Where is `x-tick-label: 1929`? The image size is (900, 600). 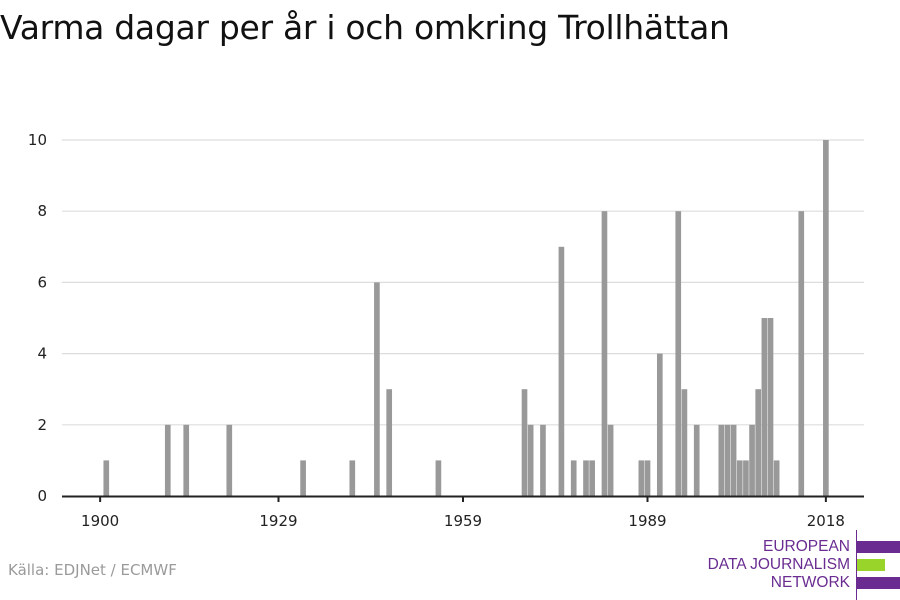 x-tick-label: 1929 is located at coordinates (278, 521).